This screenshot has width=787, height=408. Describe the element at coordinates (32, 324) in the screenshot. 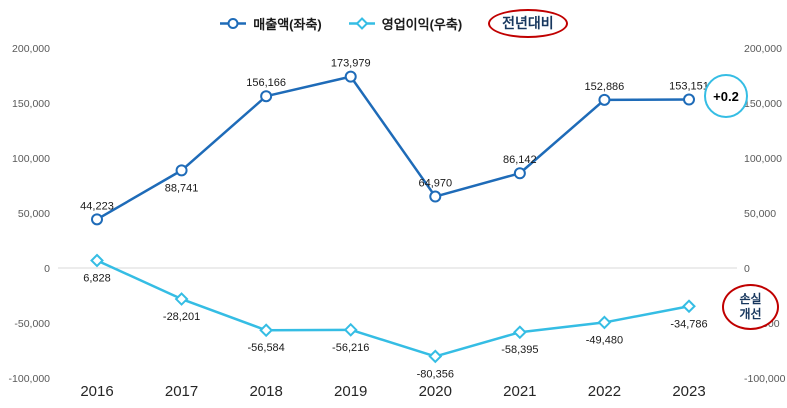

I see `left-axis-tick-label: -50,000` at that location.